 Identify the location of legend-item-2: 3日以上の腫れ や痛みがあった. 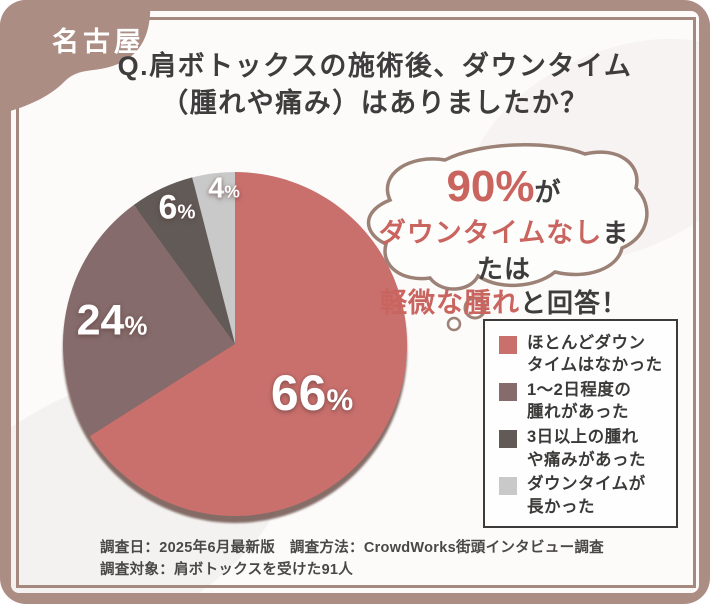
(582, 448).